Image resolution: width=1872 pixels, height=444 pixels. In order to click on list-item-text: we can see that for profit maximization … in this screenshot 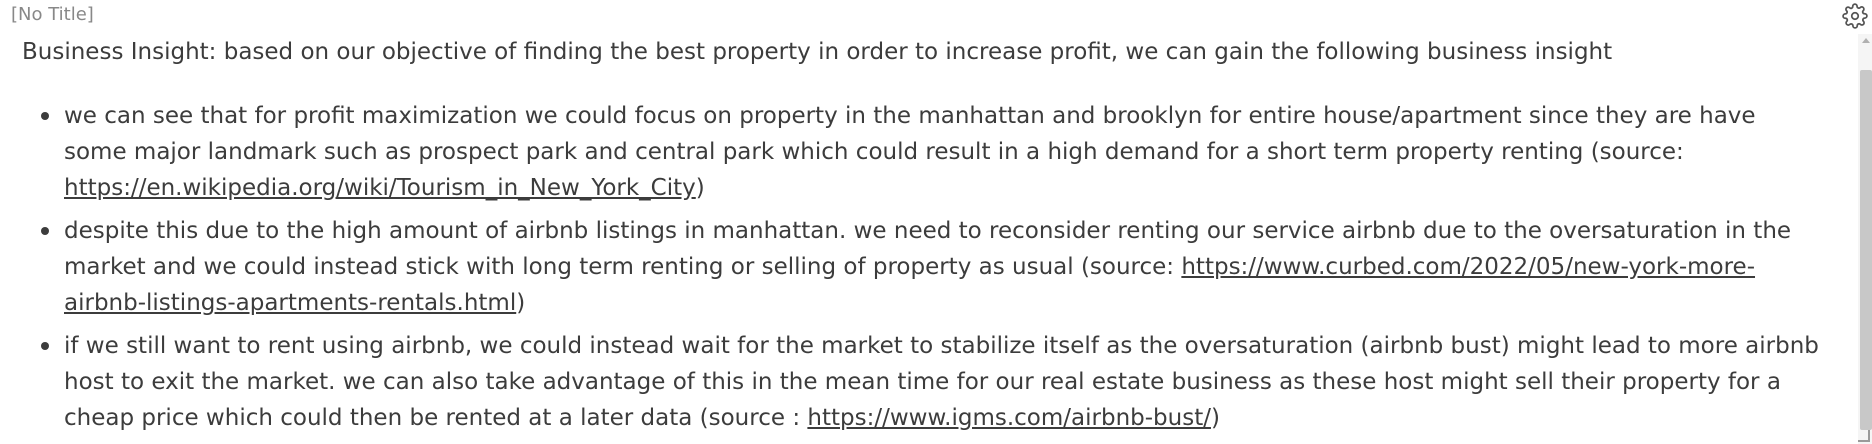, I will do `click(910, 134)`.